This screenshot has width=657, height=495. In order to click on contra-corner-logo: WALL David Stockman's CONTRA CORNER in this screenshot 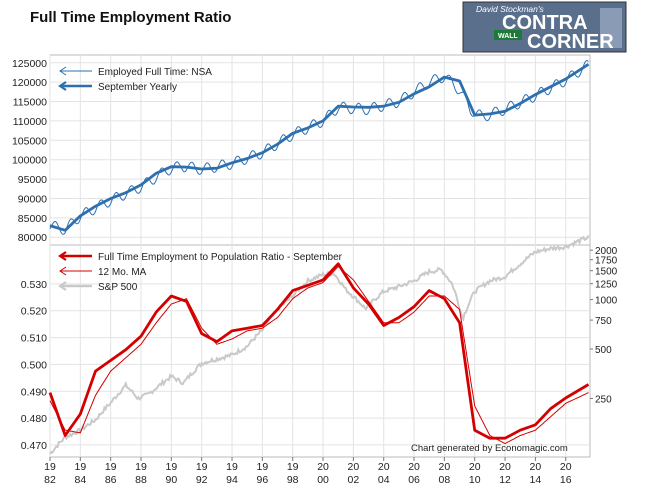, I will do `click(544, 27)`.